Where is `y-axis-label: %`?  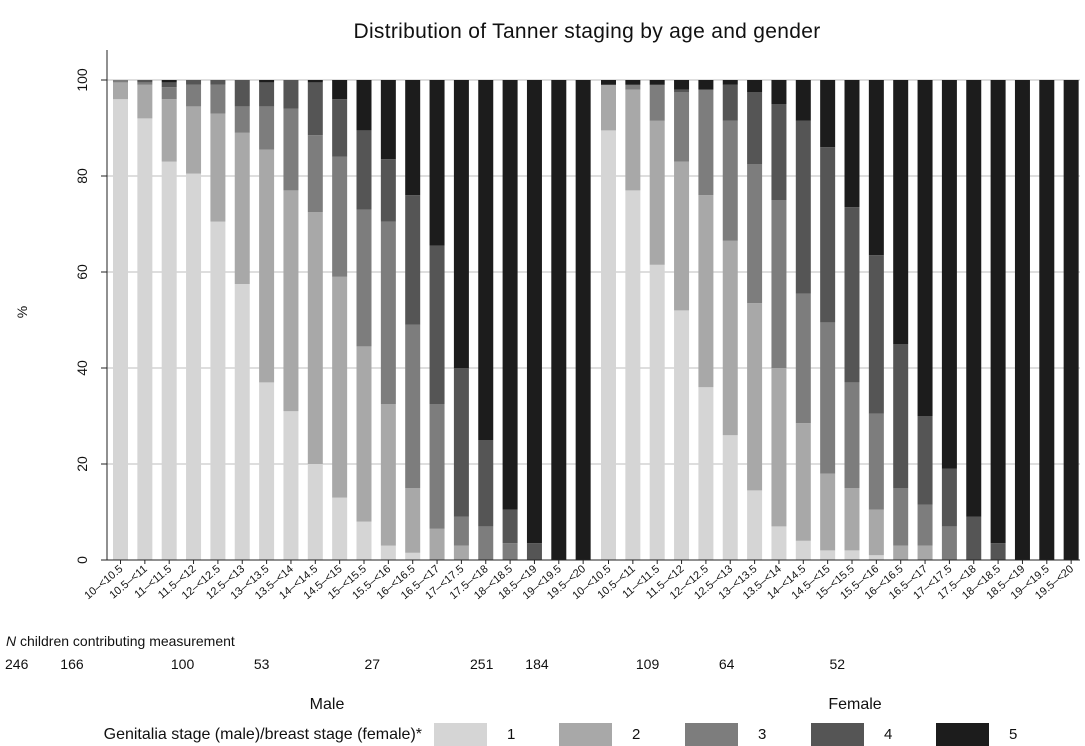 y-axis-label: % is located at coordinates (22, 312).